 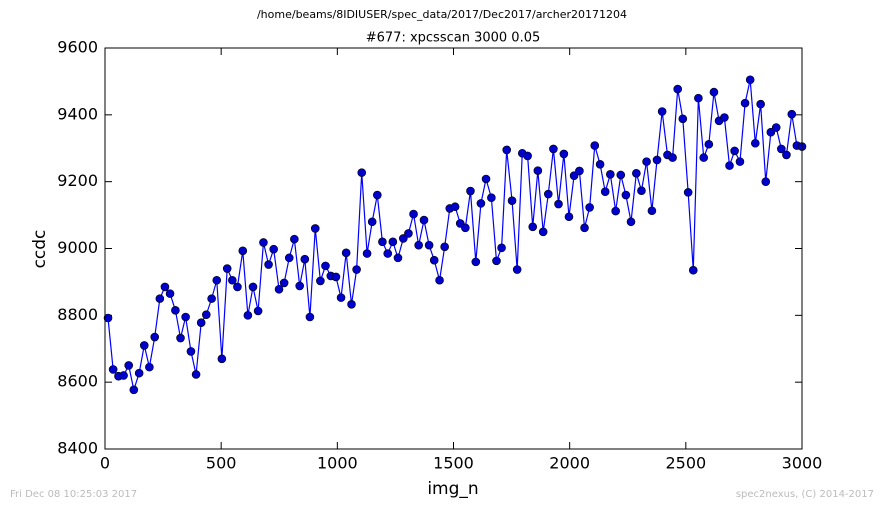 I want to click on x-axis-label: img_n, so click(x=452, y=489).